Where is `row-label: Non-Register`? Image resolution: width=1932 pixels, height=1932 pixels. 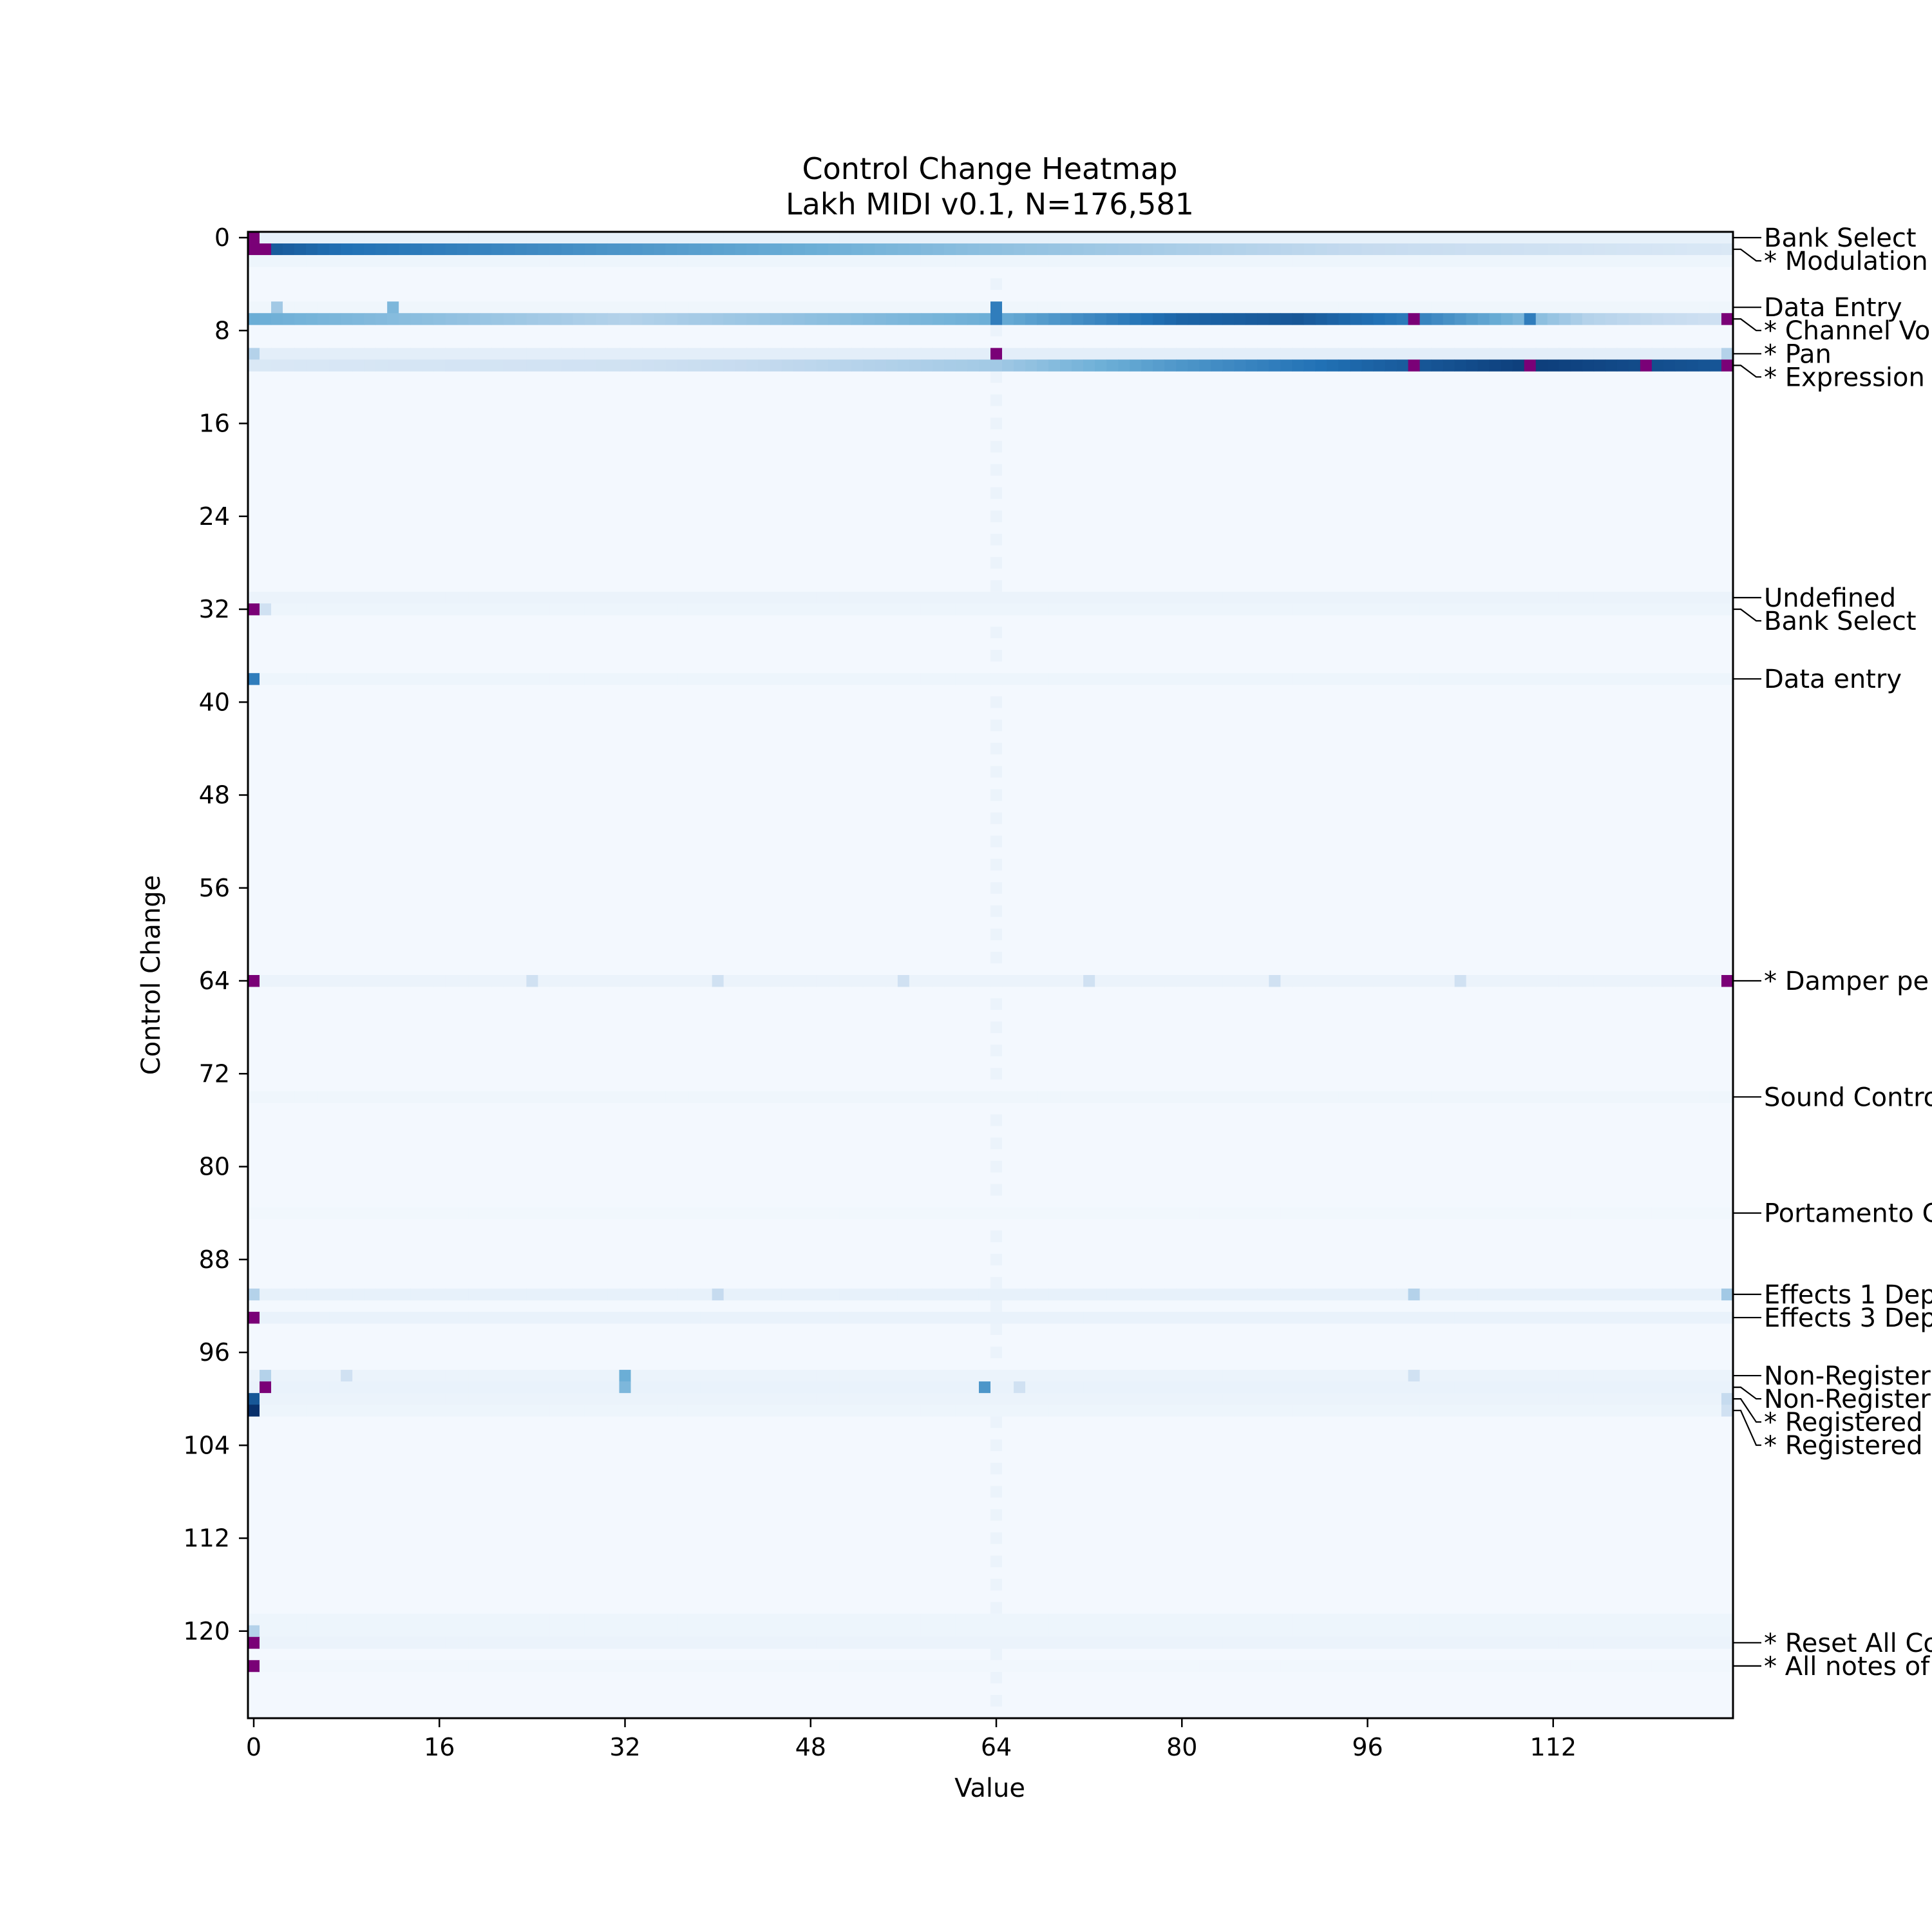
row-label: Non-Register is located at coordinates (1847, 1399).